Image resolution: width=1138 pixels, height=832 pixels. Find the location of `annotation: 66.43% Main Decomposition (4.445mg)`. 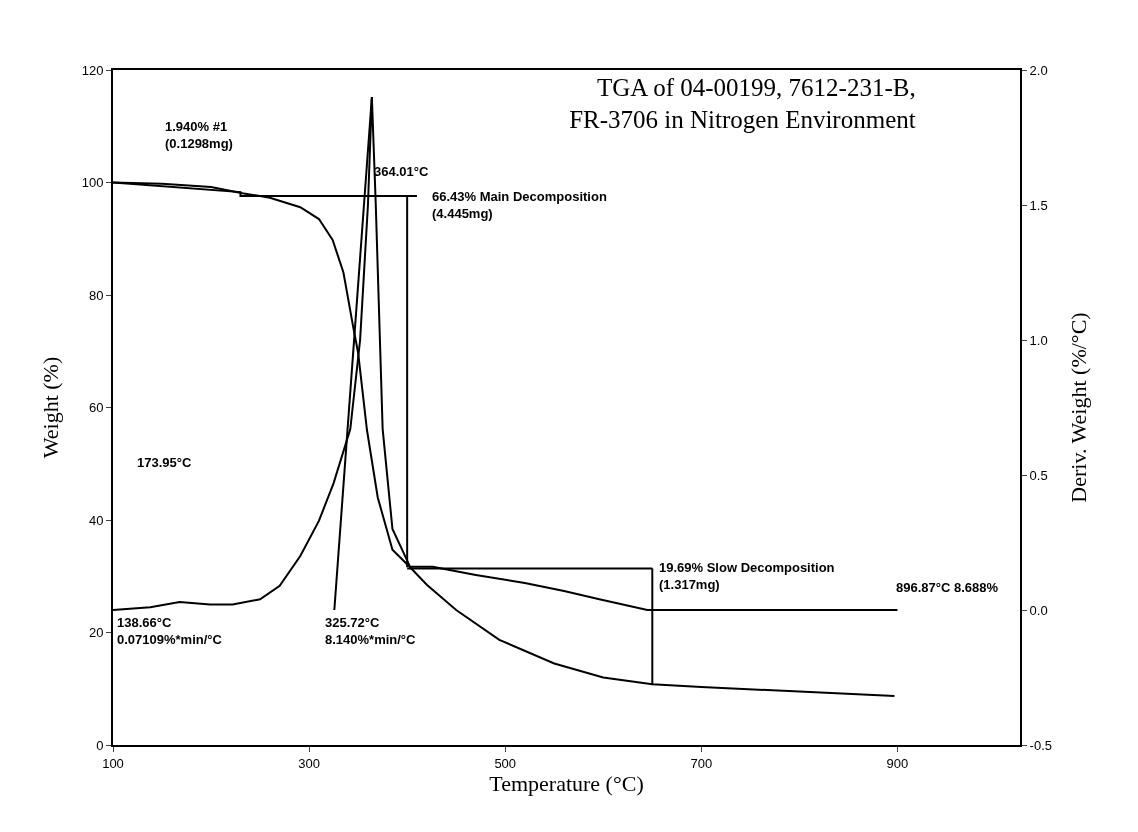

annotation: 66.43% Main Decomposition (4.445mg) is located at coordinates (519, 205).